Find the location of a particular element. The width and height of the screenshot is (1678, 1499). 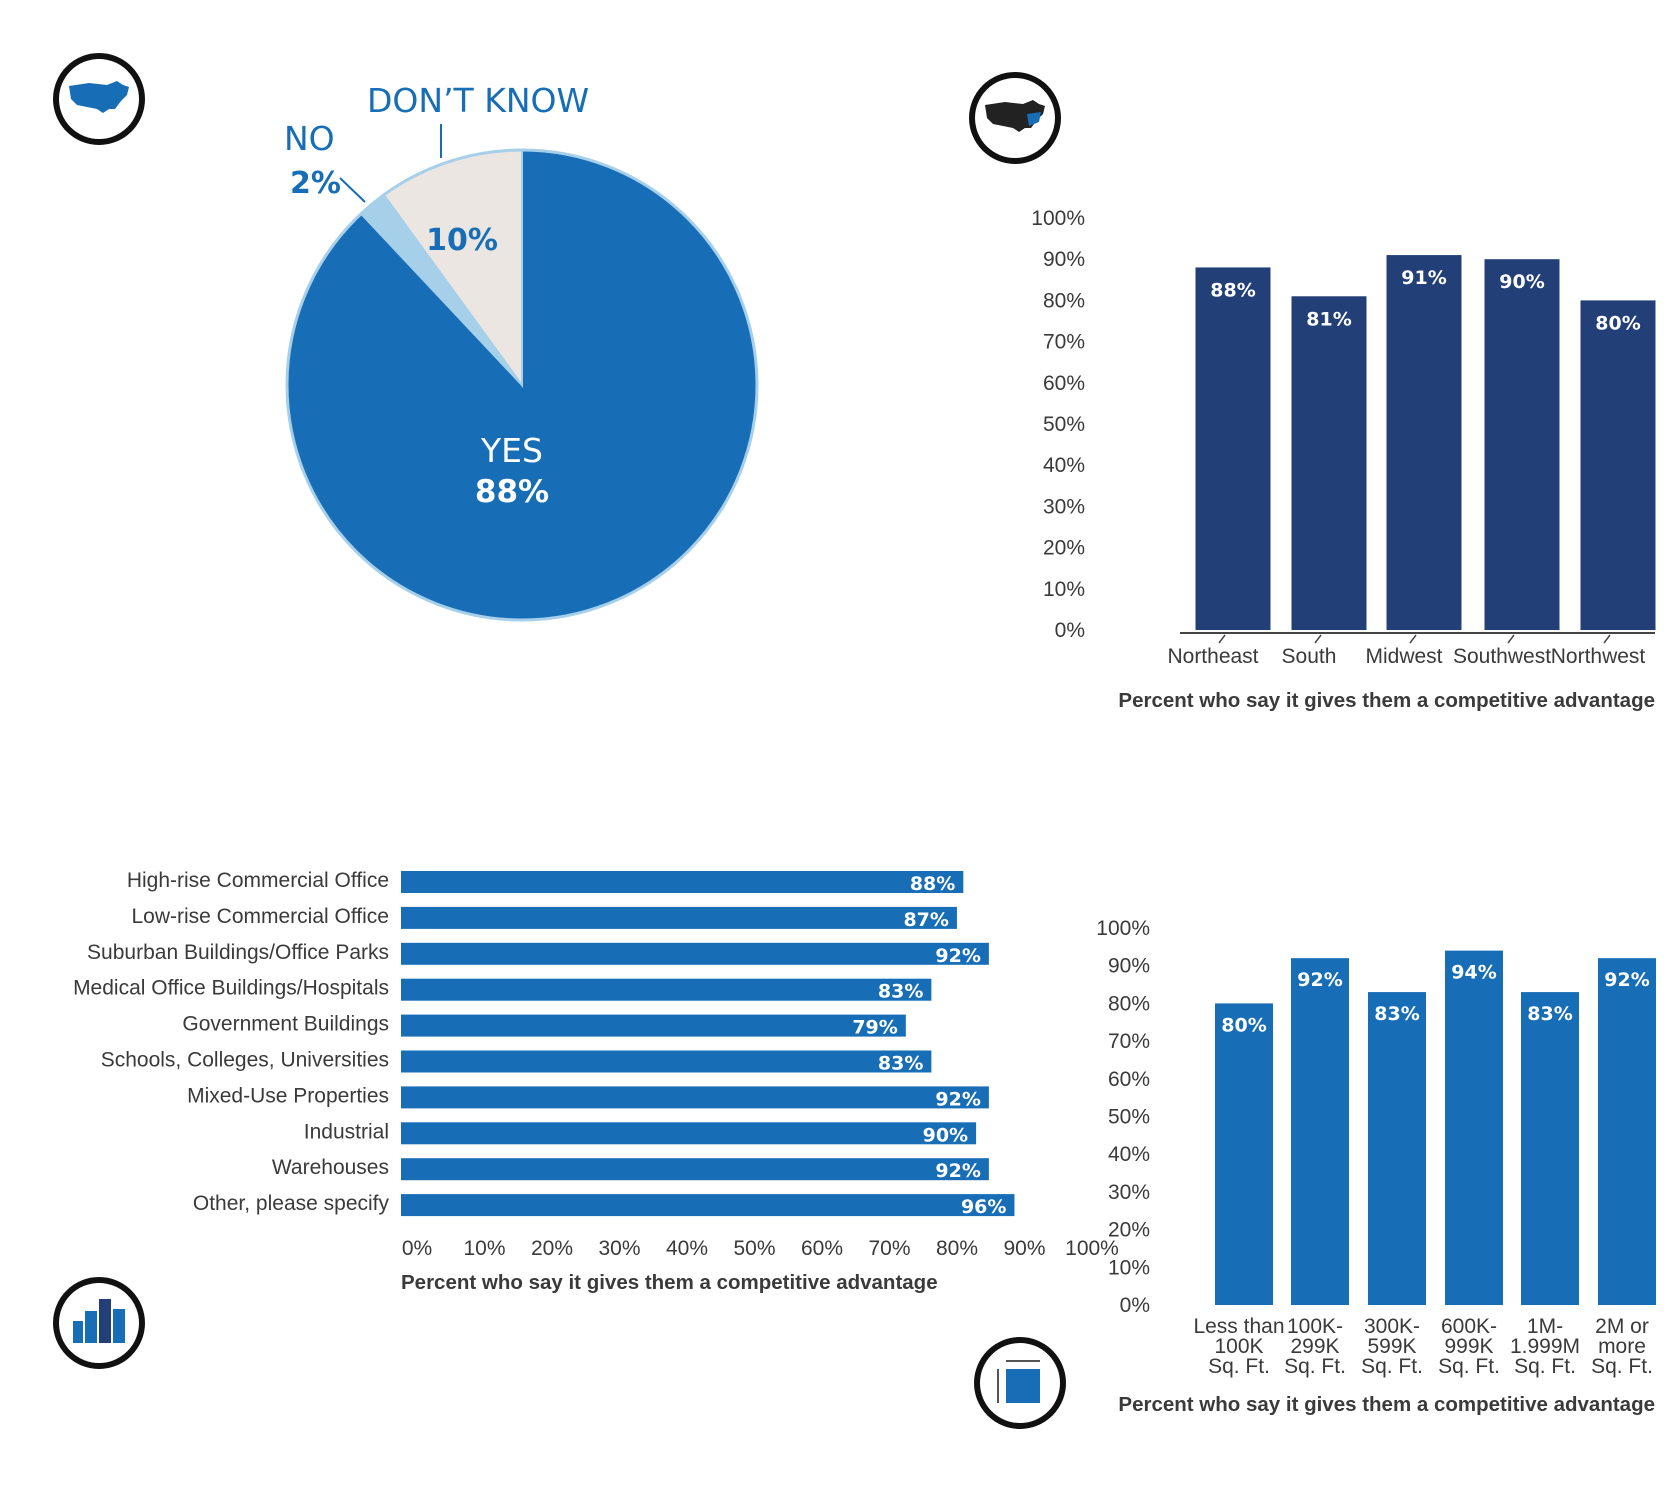

pie-leader-no is located at coordinates (352, 190).